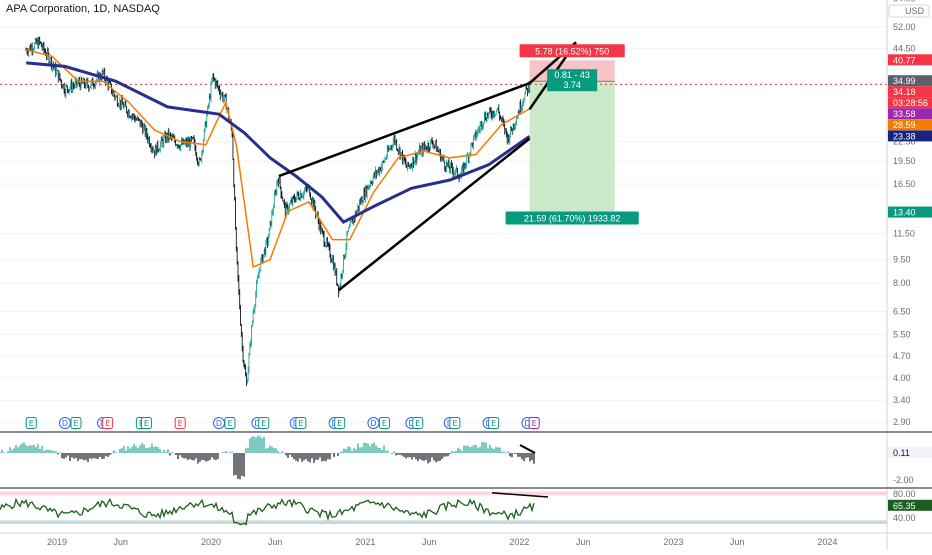  I want to click on price-tick-label: 64.00, so click(904, 2).